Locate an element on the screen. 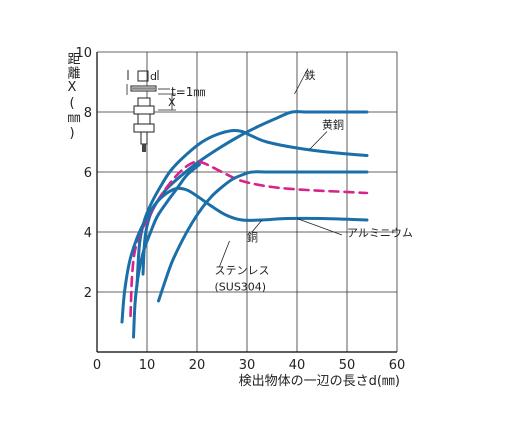  x-tick-label: 20 is located at coordinates (197, 365).